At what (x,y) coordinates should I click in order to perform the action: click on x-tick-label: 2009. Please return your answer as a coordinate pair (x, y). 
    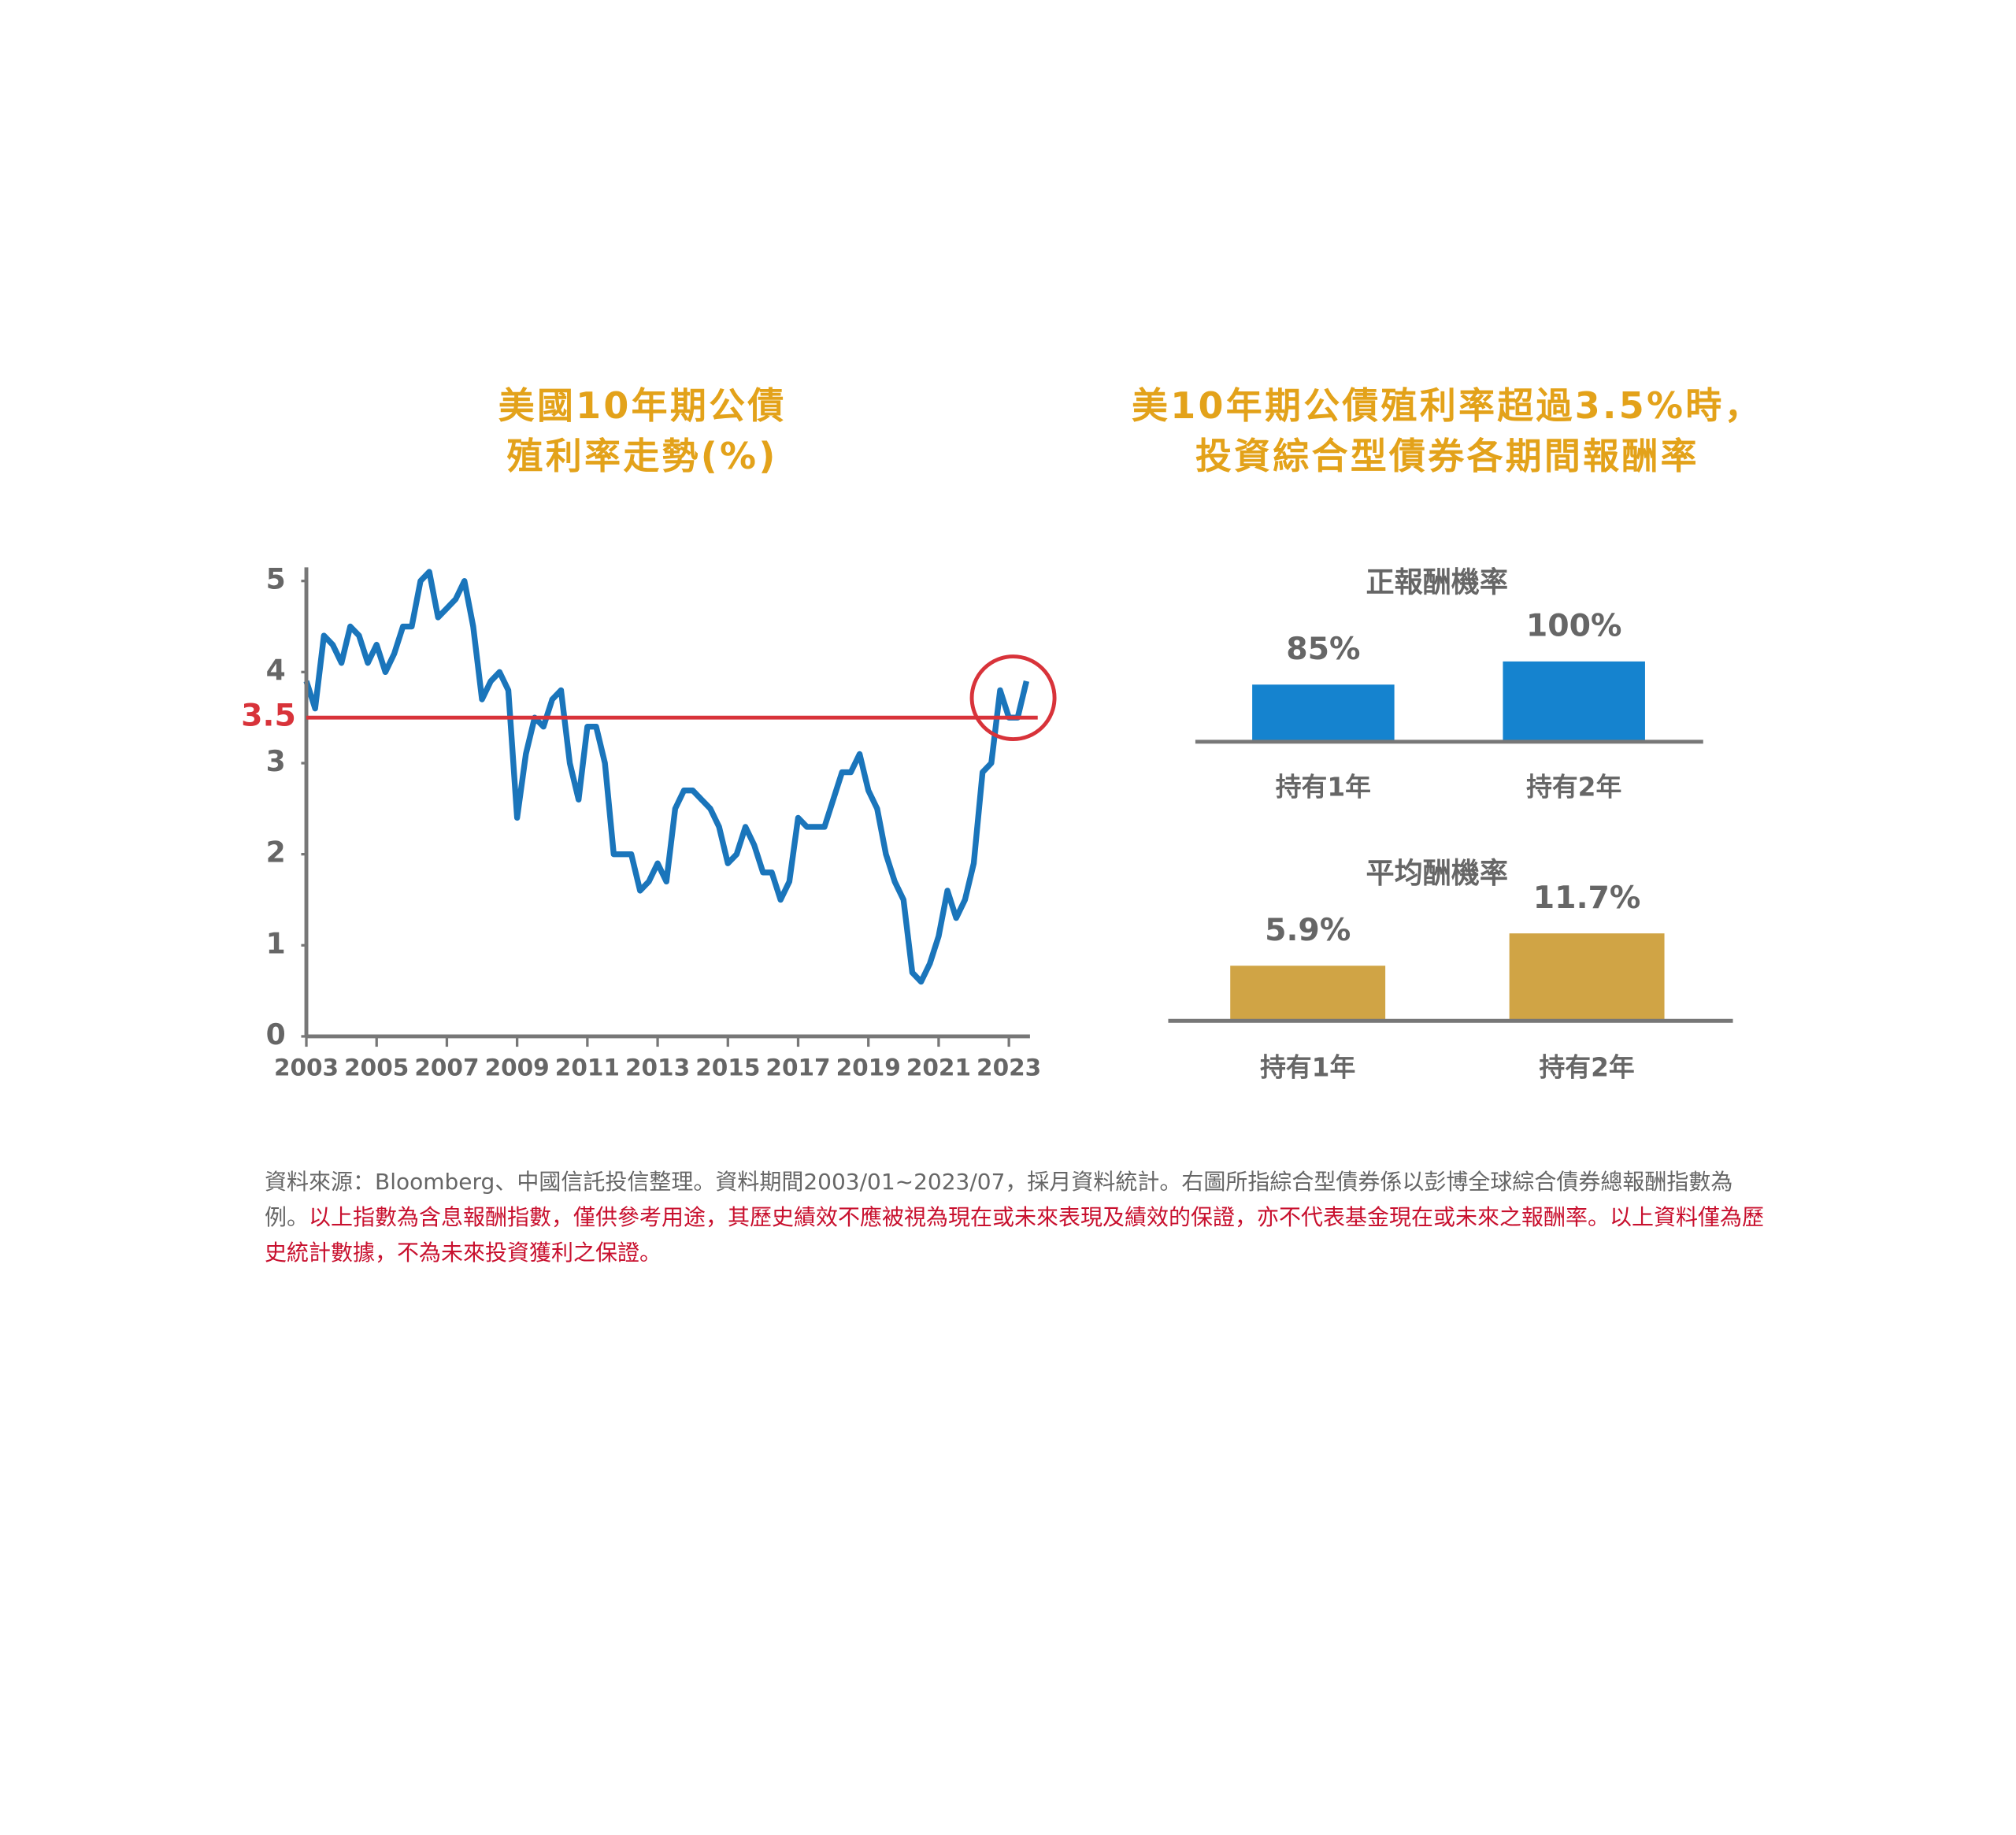
    Looking at the image, I should click on (517, 1067).